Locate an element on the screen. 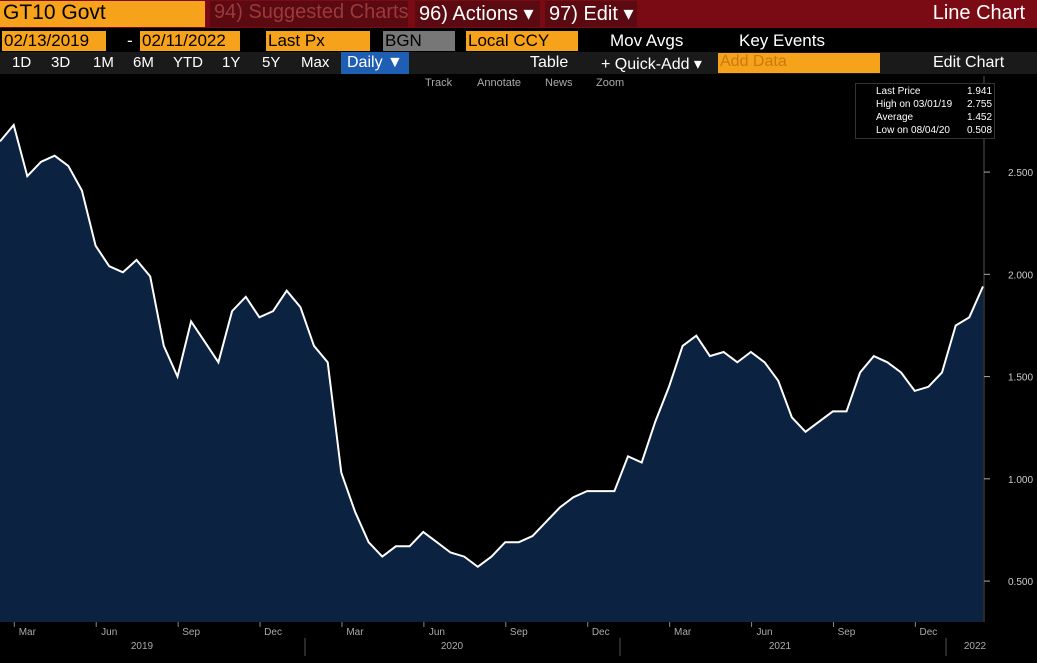 This screenshot has height=663, width=1037. x-group-label: 2019 is located at coordinates (142, 646).